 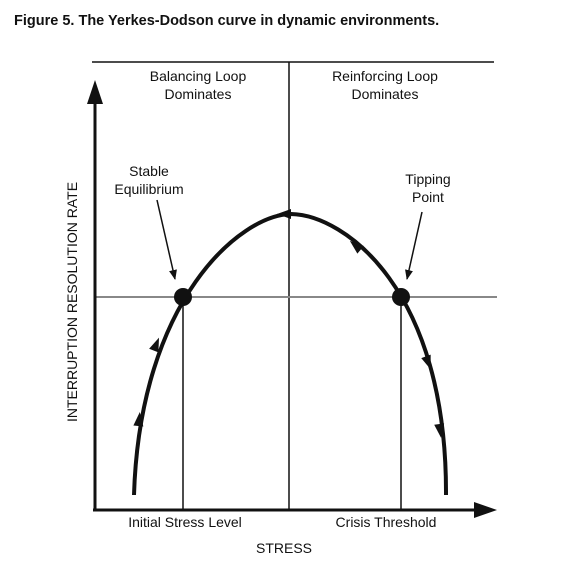 What do you see at coordinates (166, 239) in the screenshot?
I see `stable-equilibrium-pointer` at bounding box center [166, 239].